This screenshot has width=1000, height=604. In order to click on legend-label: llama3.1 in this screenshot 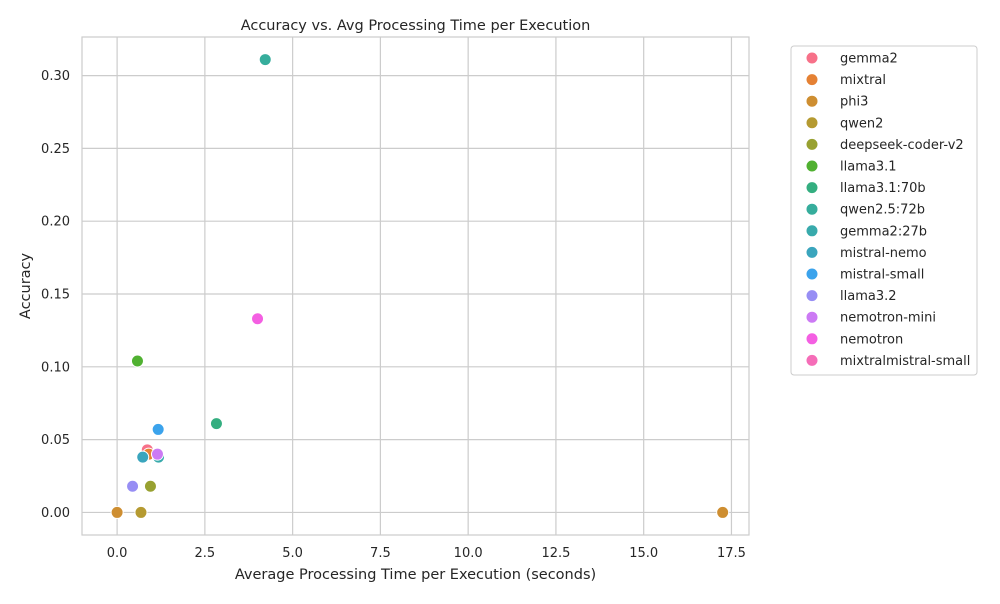, I will do `click(868, 167)`.